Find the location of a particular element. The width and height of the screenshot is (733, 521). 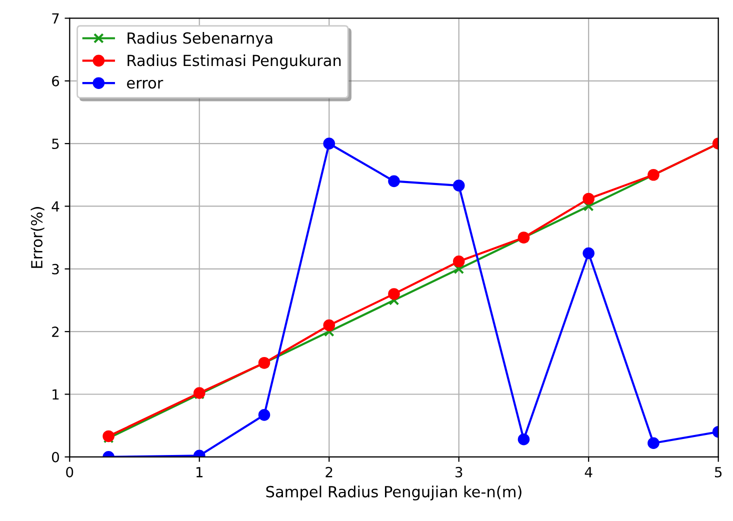

y-tick-label: 4 is located at coordinates (56, 206).